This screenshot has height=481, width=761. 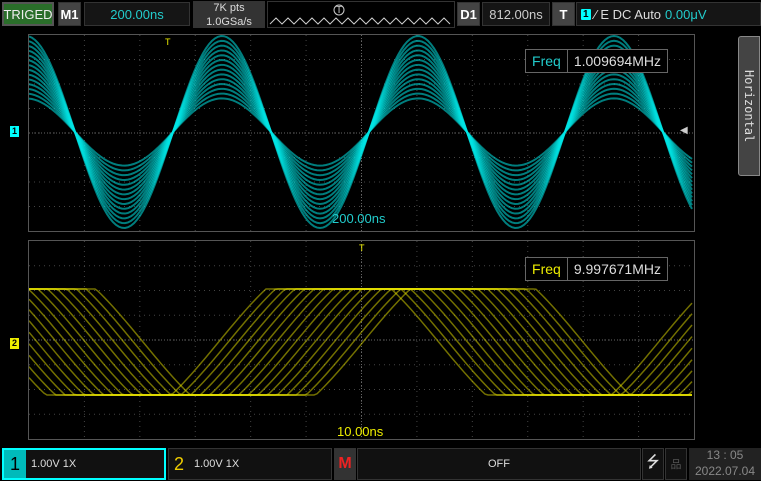 I want to click on trigger-settings: ∕ E DC Auto, so click(x=628, y=14).